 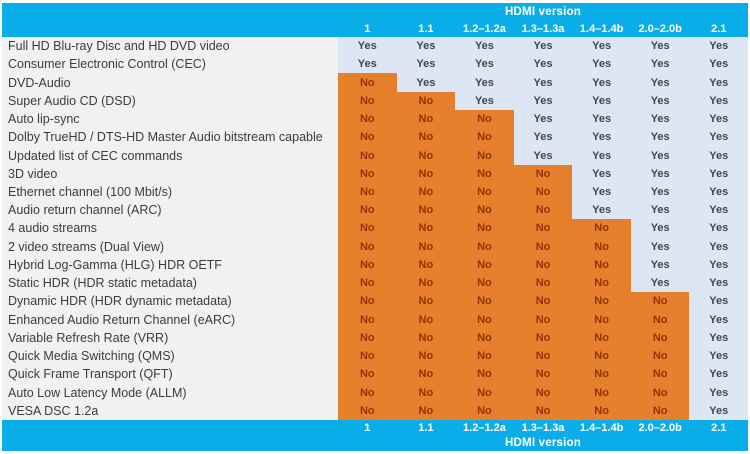 I want to click on feature-label: Variable Refresh Rate (VRR), so click(x=170, y=337).